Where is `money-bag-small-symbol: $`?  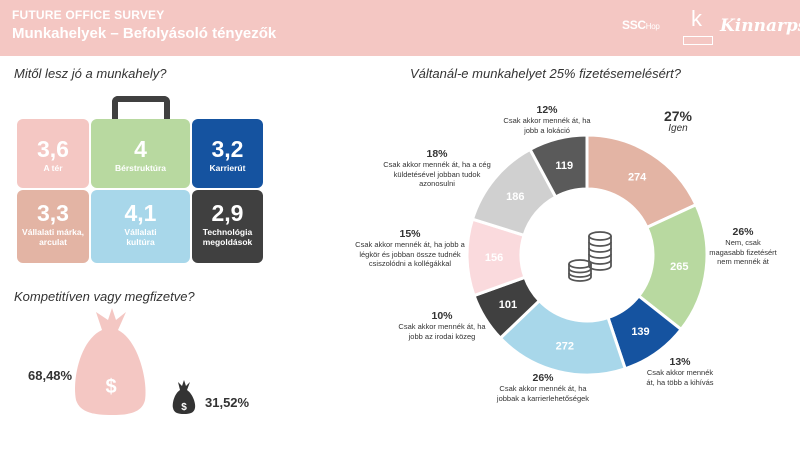 money-bag-small-symbol: $ is located at coordinates (184, 407).